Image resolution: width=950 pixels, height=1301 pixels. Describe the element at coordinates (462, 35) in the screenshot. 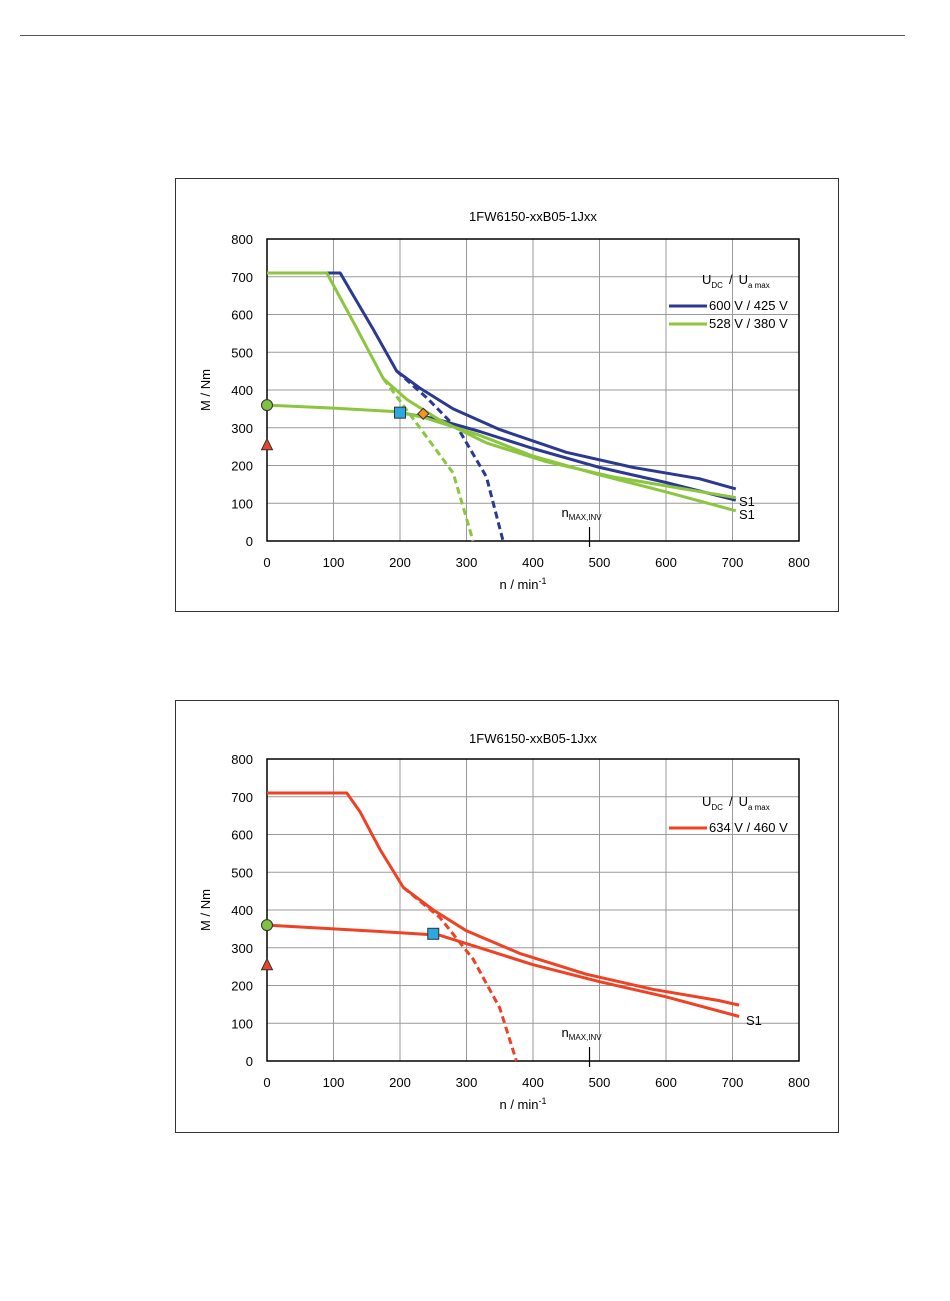

I see `top-rule` at that location.